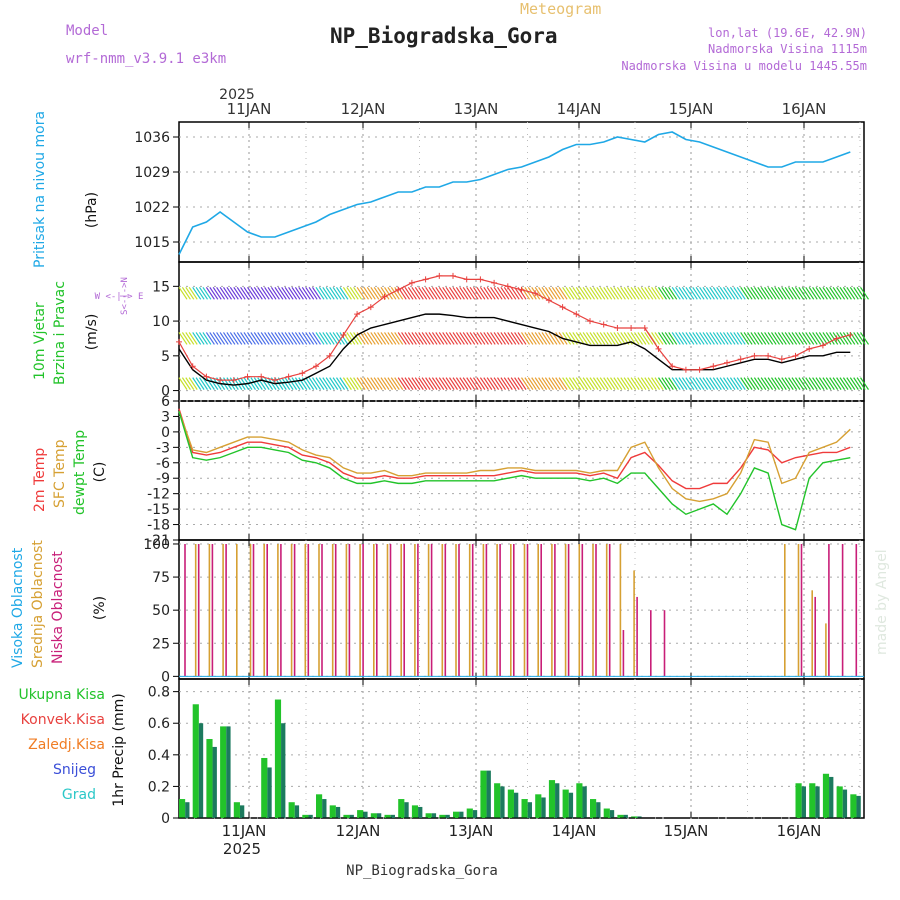  Describe the element at coordinates (152, 138) in the screenshot. I see `y-tick-label: 1036` at that location.